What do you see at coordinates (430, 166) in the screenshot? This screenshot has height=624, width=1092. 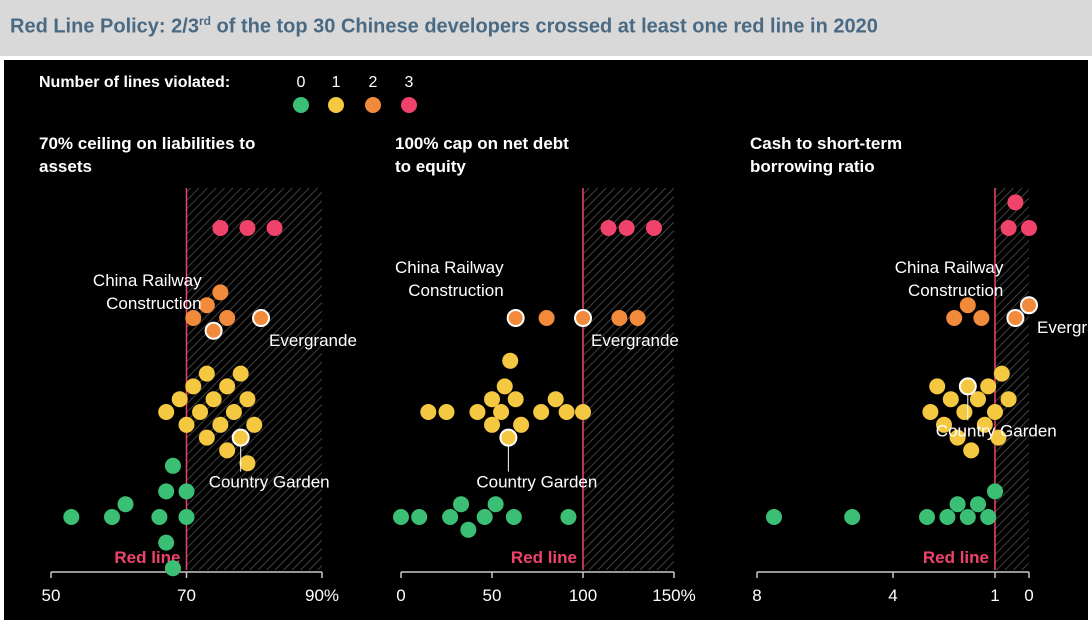 I see `panel-1-title-line-1: to equity` at bounding box center [430, 166].